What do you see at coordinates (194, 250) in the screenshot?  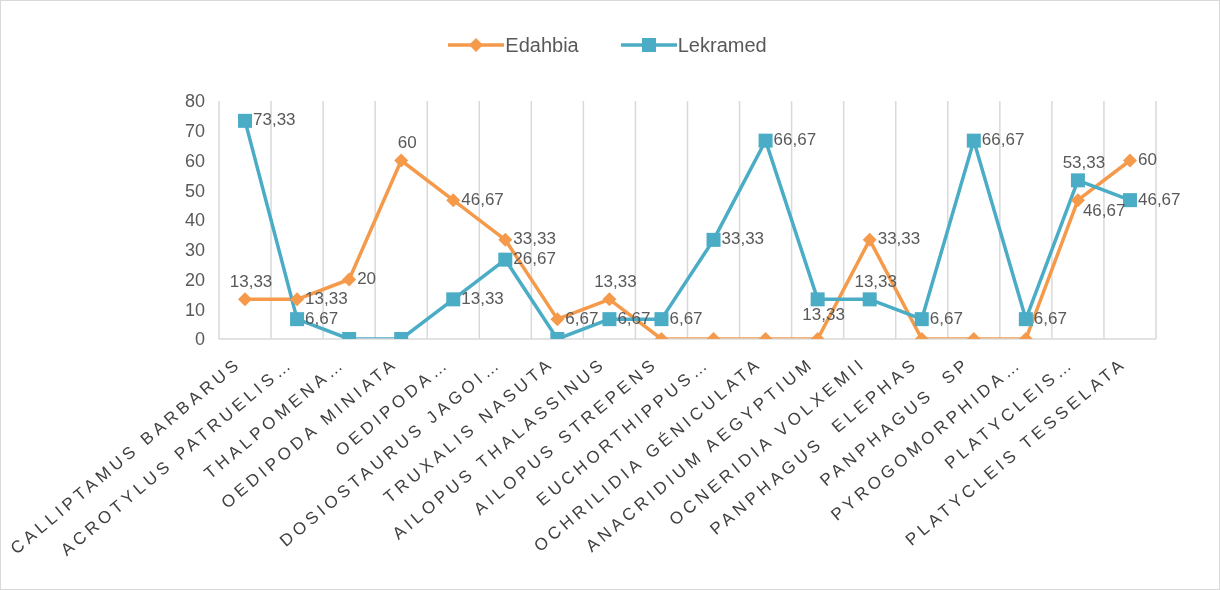 I see `y-tick-label: 30` at bounding box center [194, 250].